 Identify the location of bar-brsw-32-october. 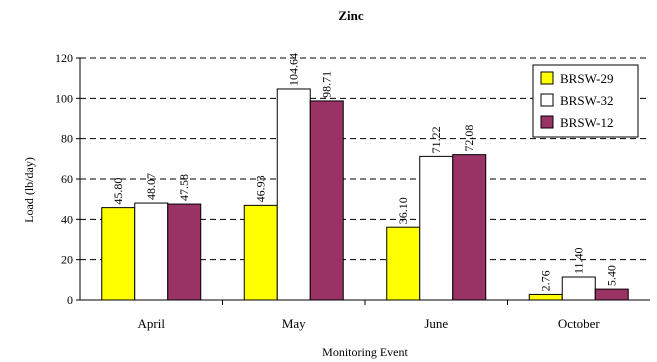
(578, 288).